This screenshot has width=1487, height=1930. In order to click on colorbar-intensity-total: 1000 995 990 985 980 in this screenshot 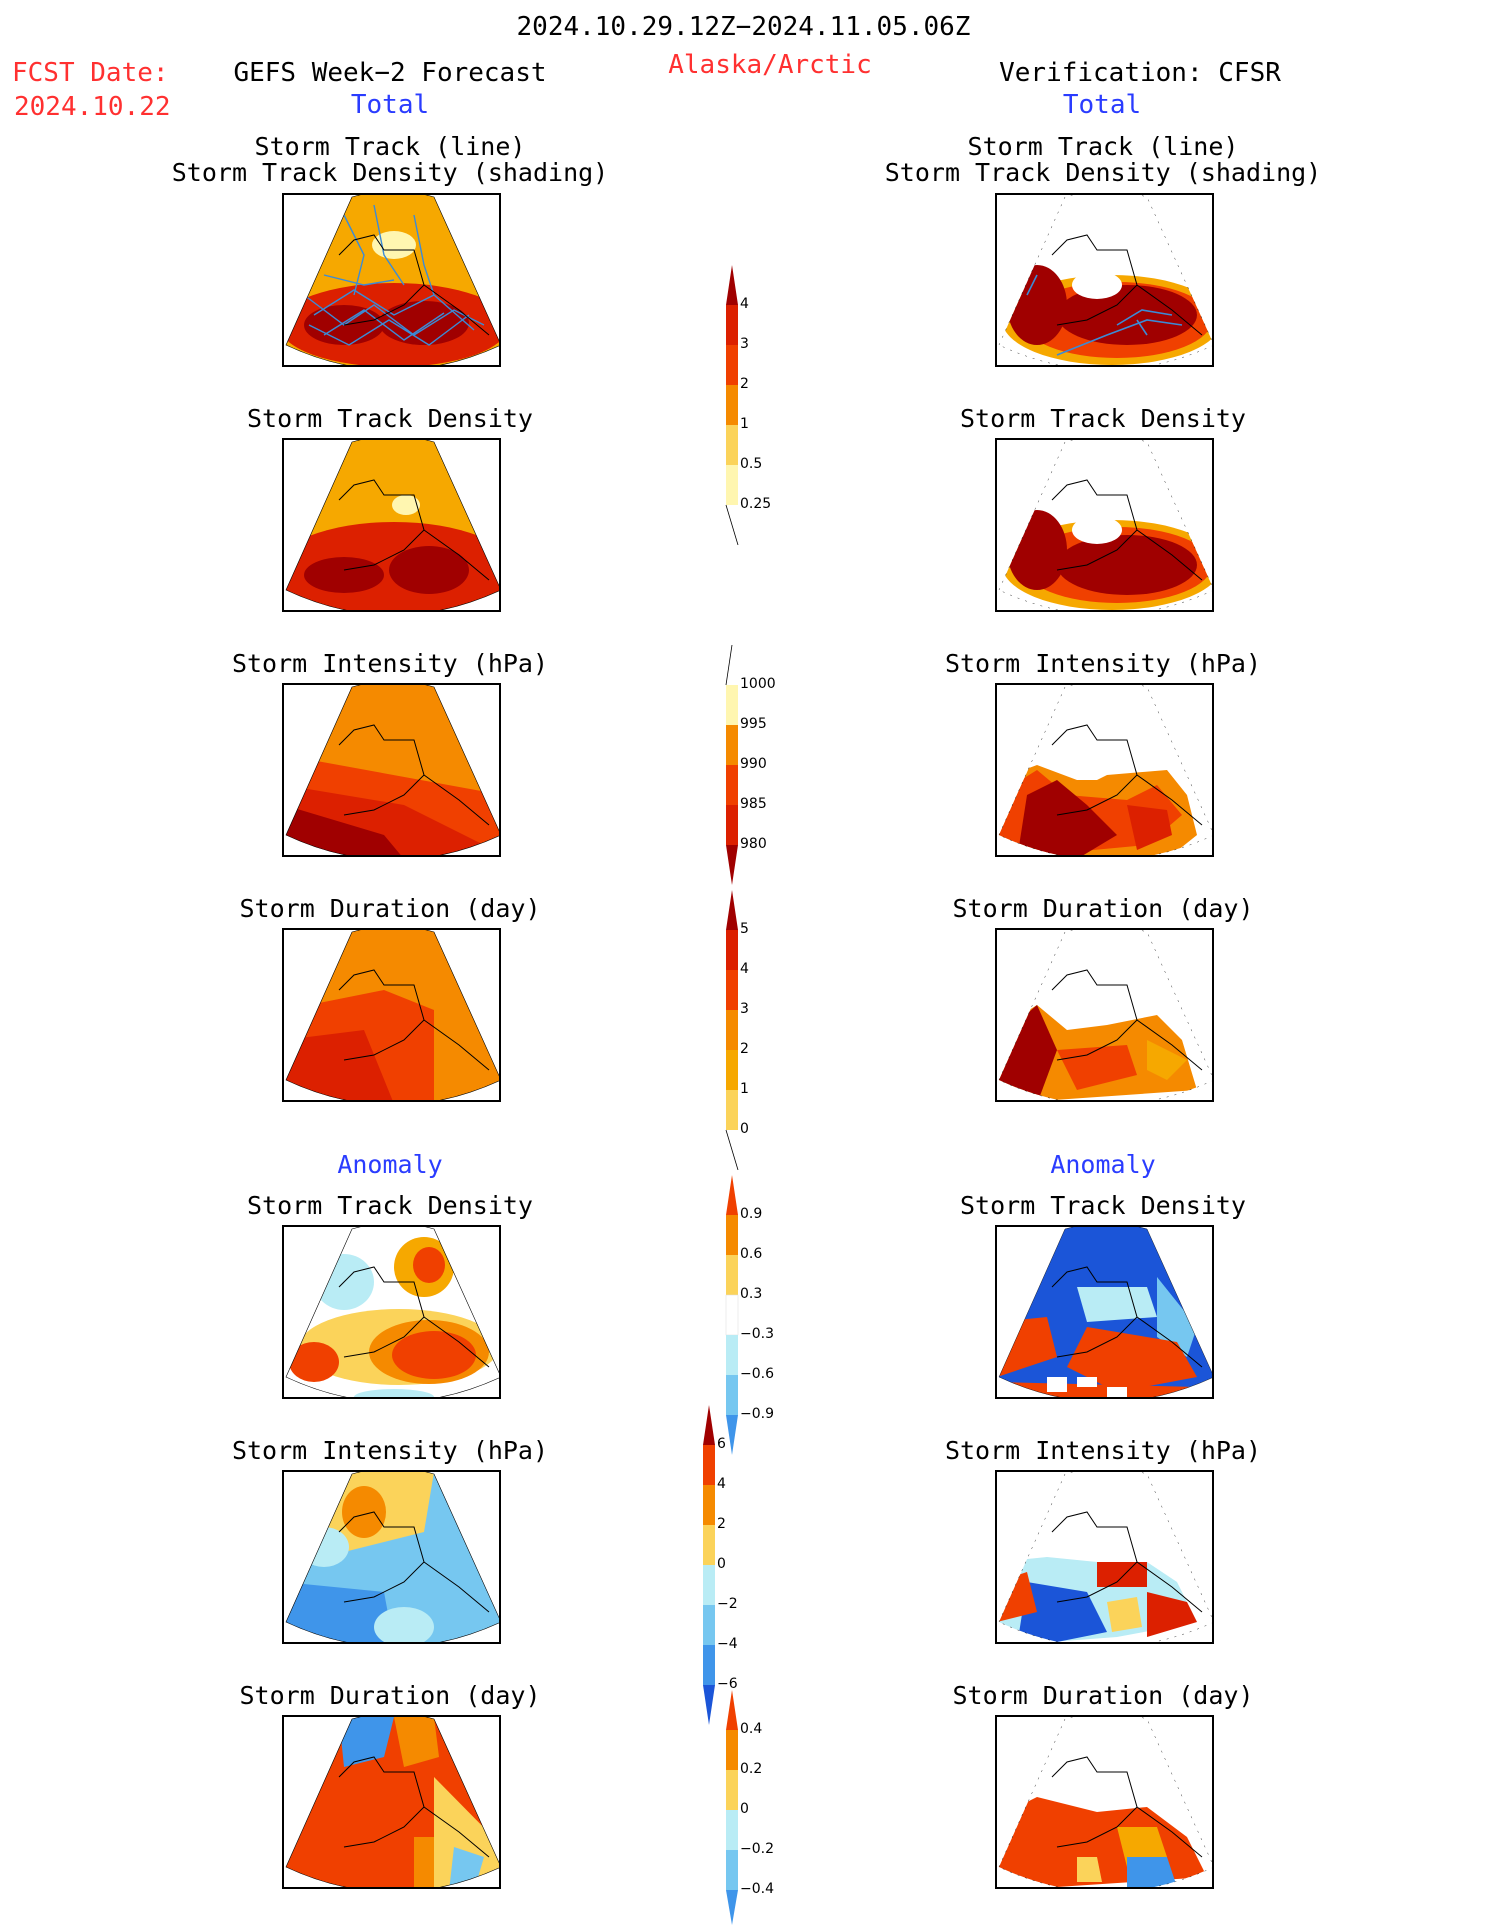, I will do `click(758, 765)`.